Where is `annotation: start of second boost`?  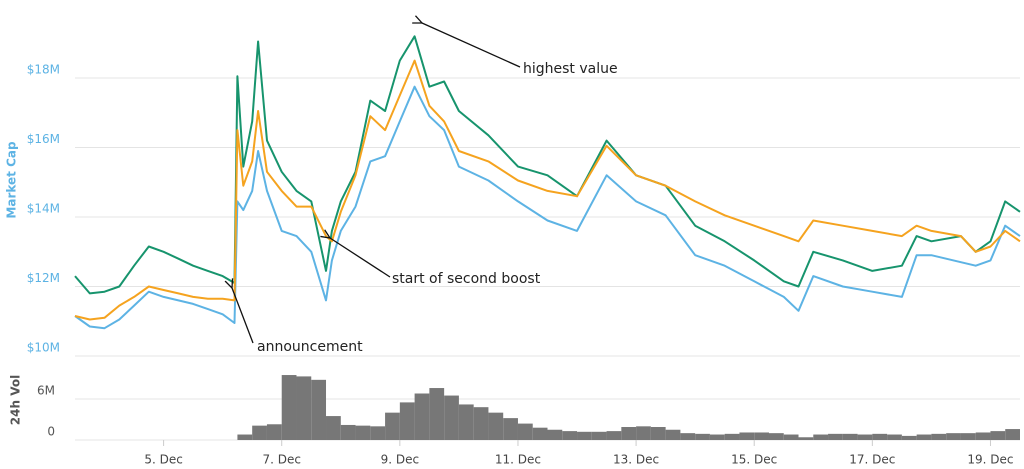
annotation: start of second boost is located at coordinates (466, 279).